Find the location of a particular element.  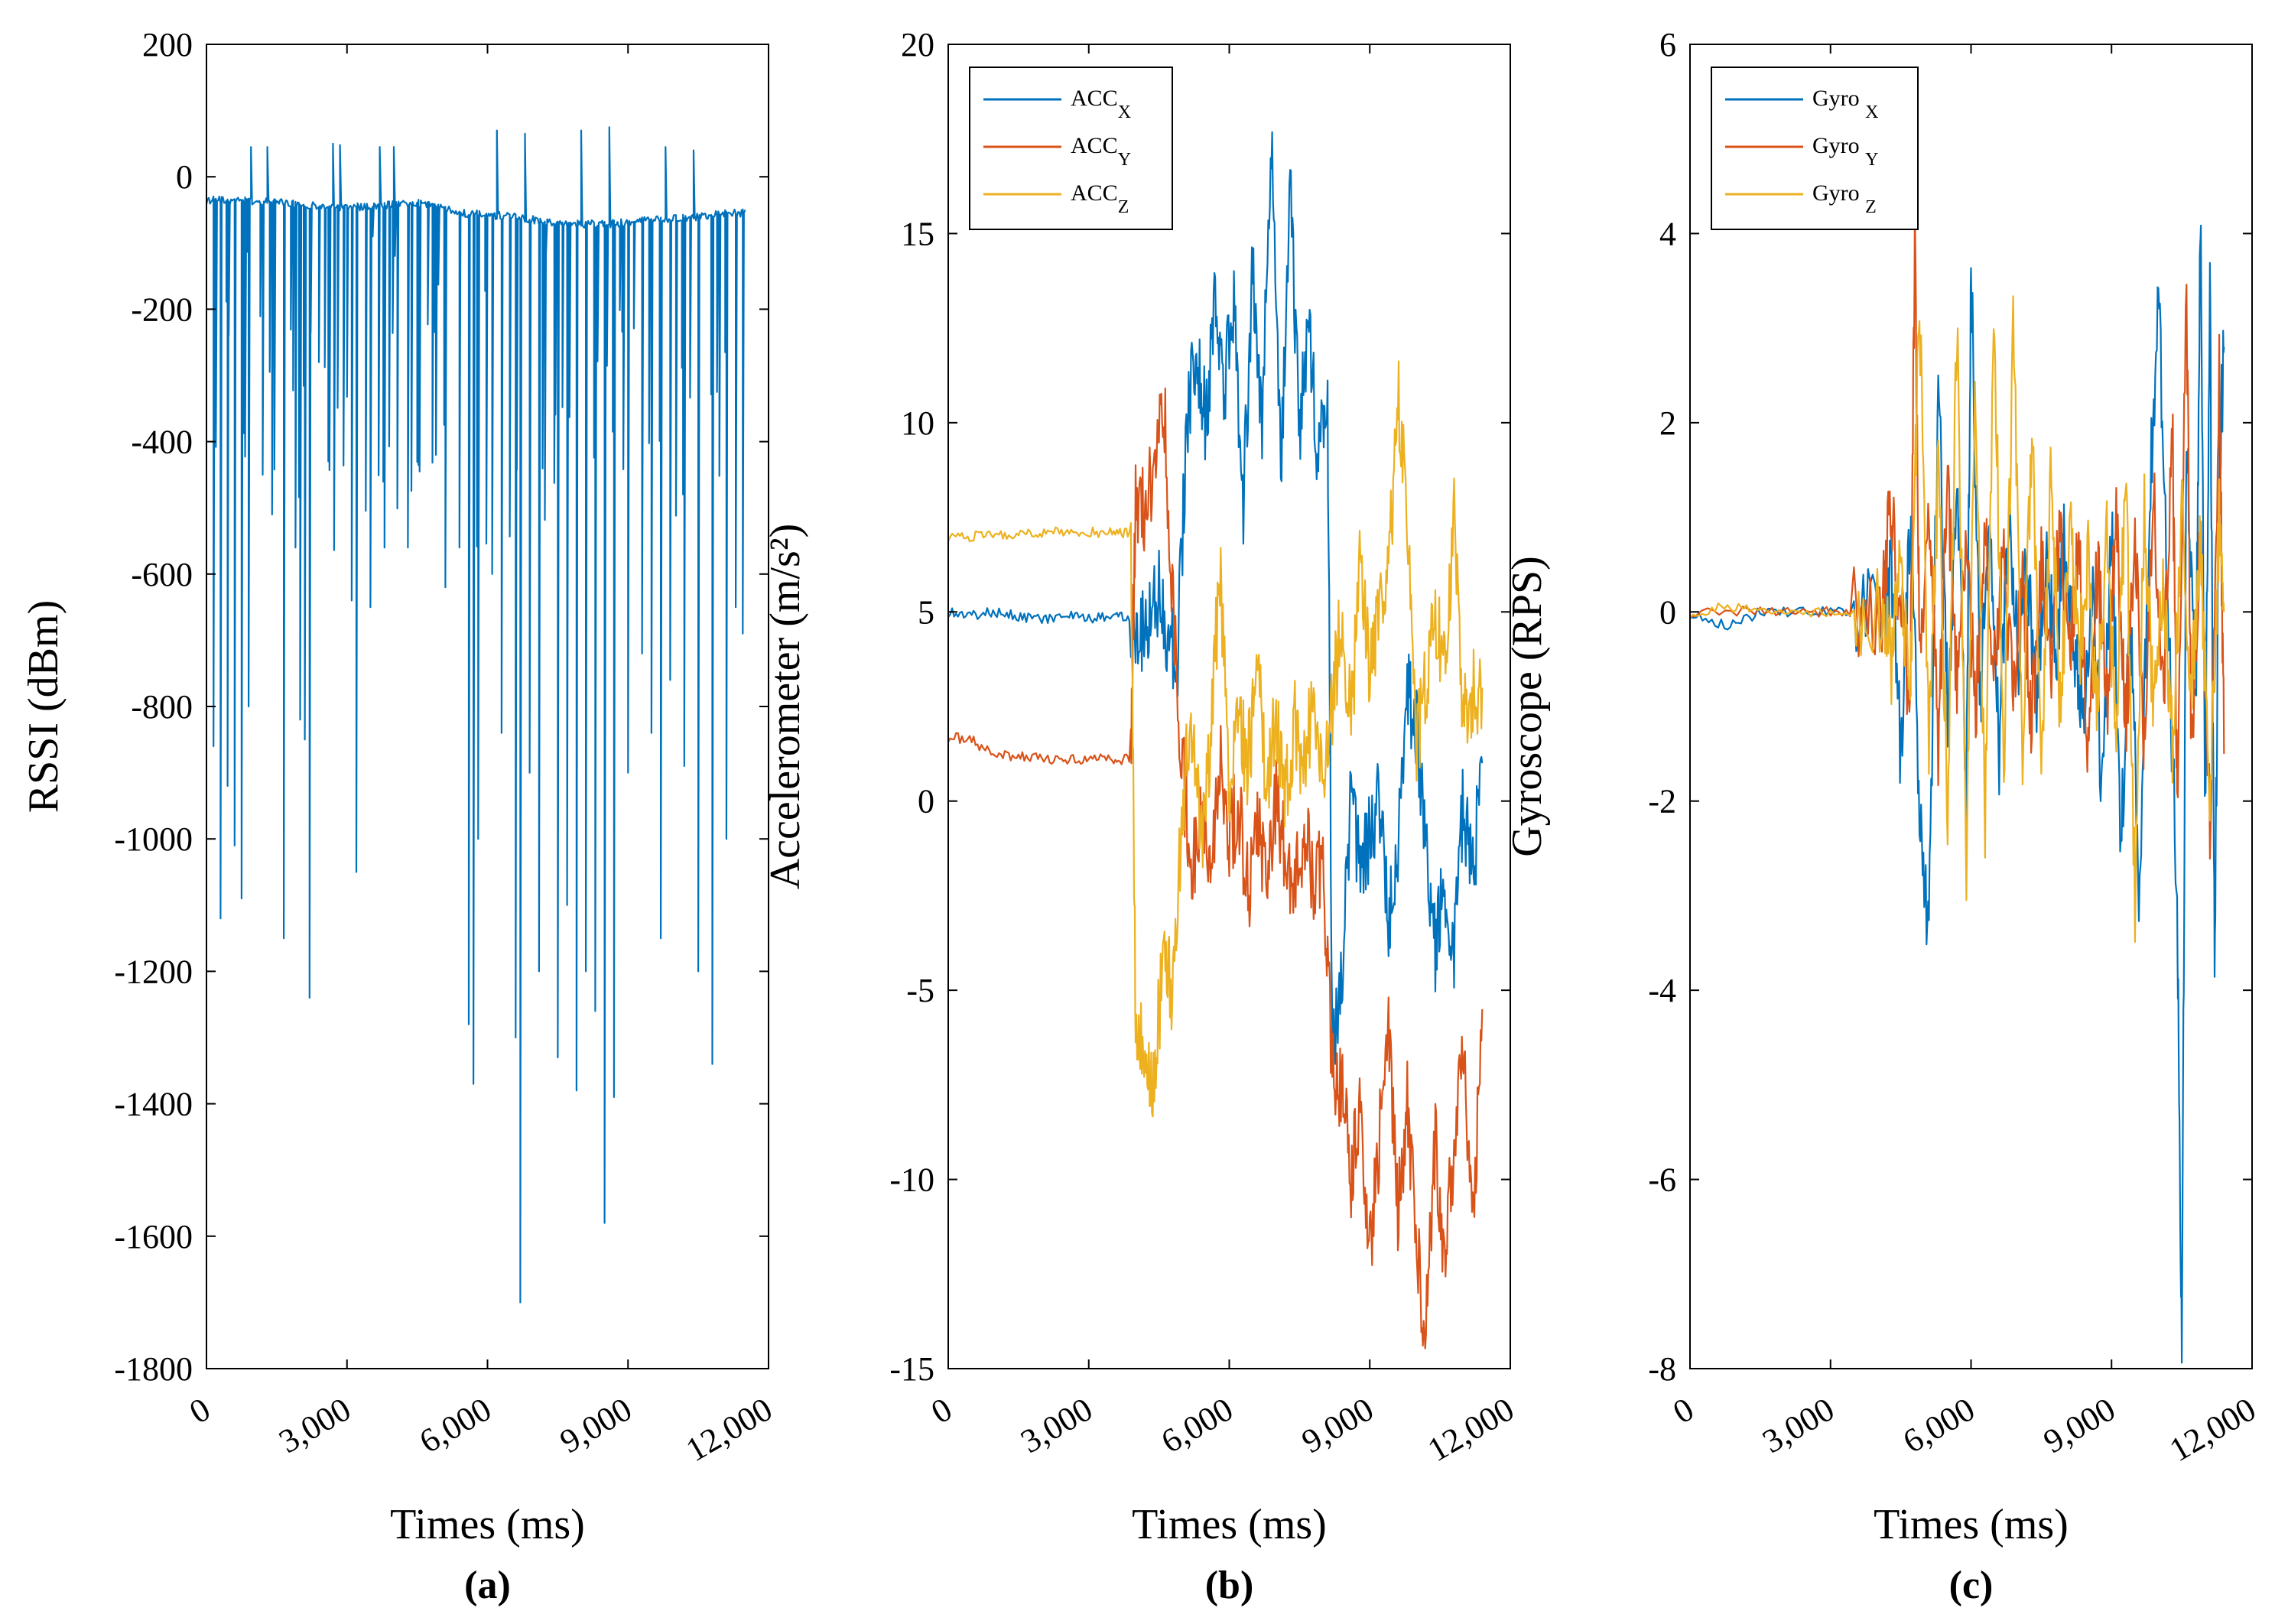

y-tick-label: -1800 is located at coordinates (153, 1369).